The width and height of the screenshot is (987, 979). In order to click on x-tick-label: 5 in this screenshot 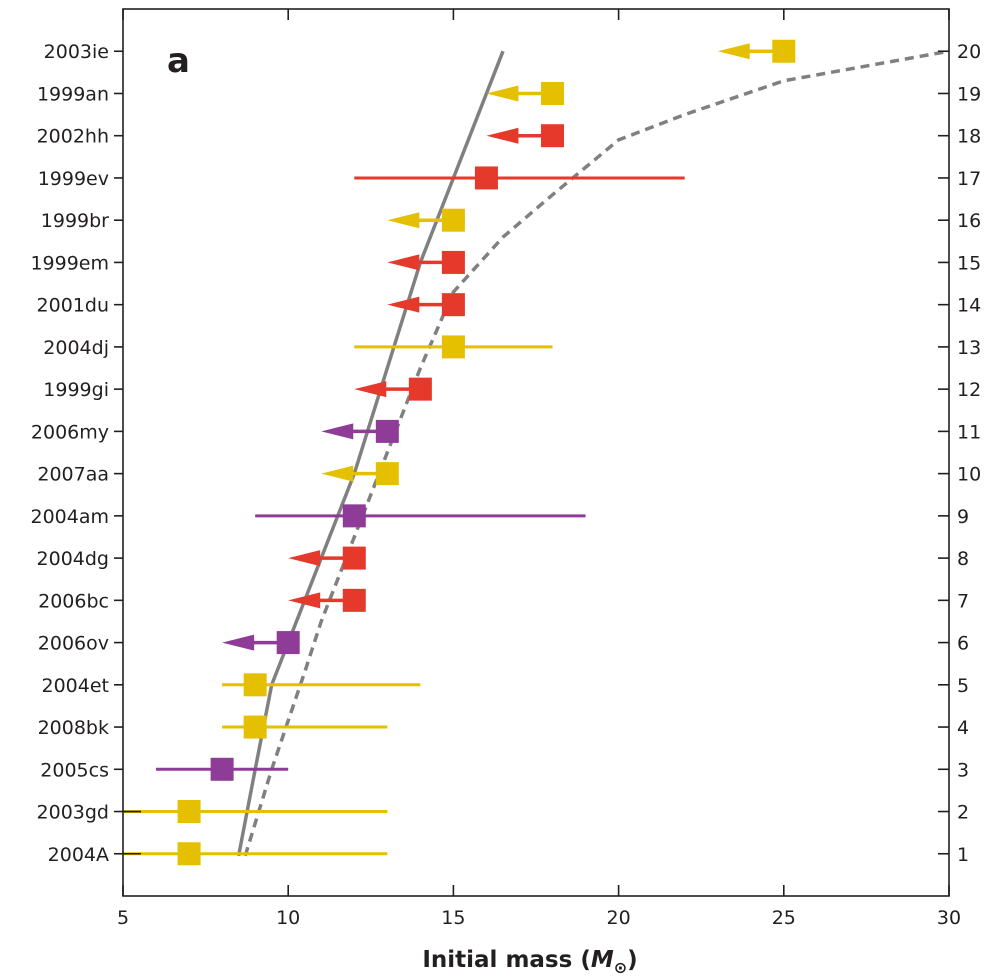, I will do `click(123, 918)`.